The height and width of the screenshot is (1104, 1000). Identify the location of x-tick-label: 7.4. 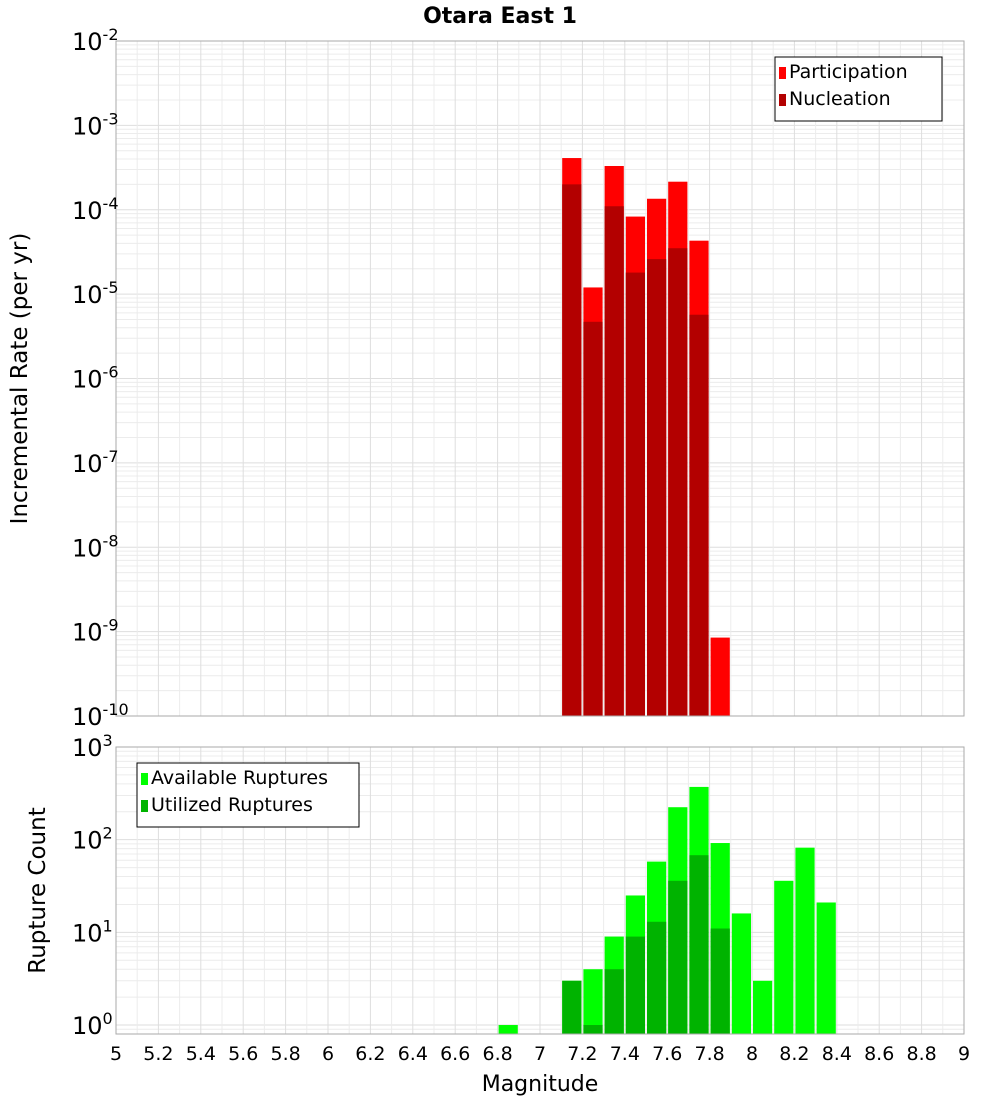
(625, 1054).